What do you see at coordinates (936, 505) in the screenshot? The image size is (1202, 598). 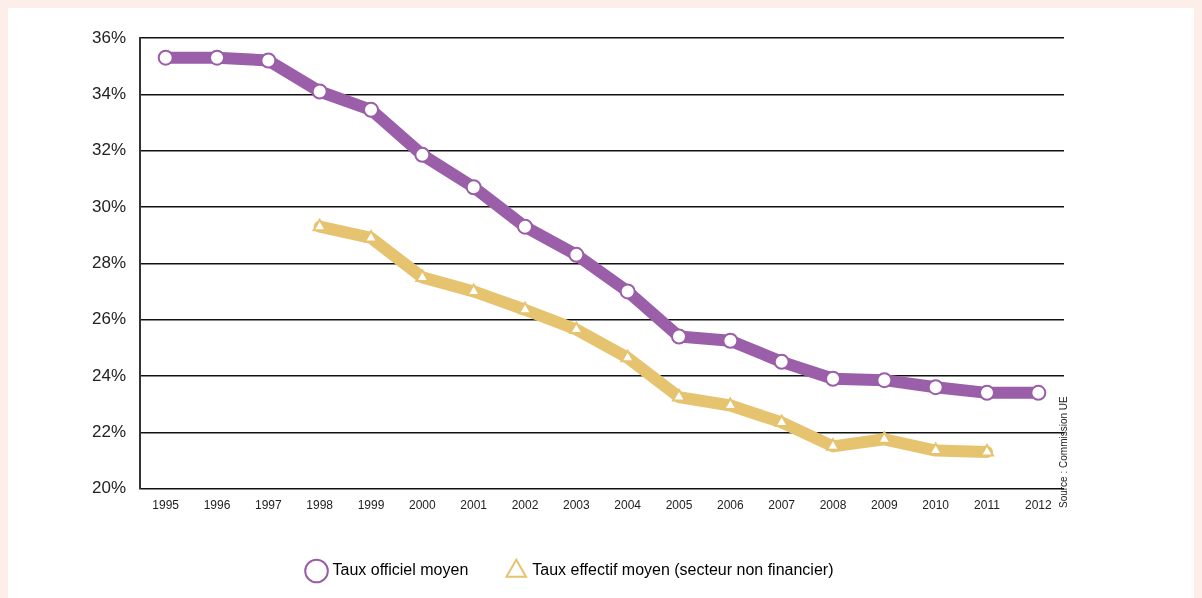 I see `x-tick-label: 2010` at bounding box center [936, 505].